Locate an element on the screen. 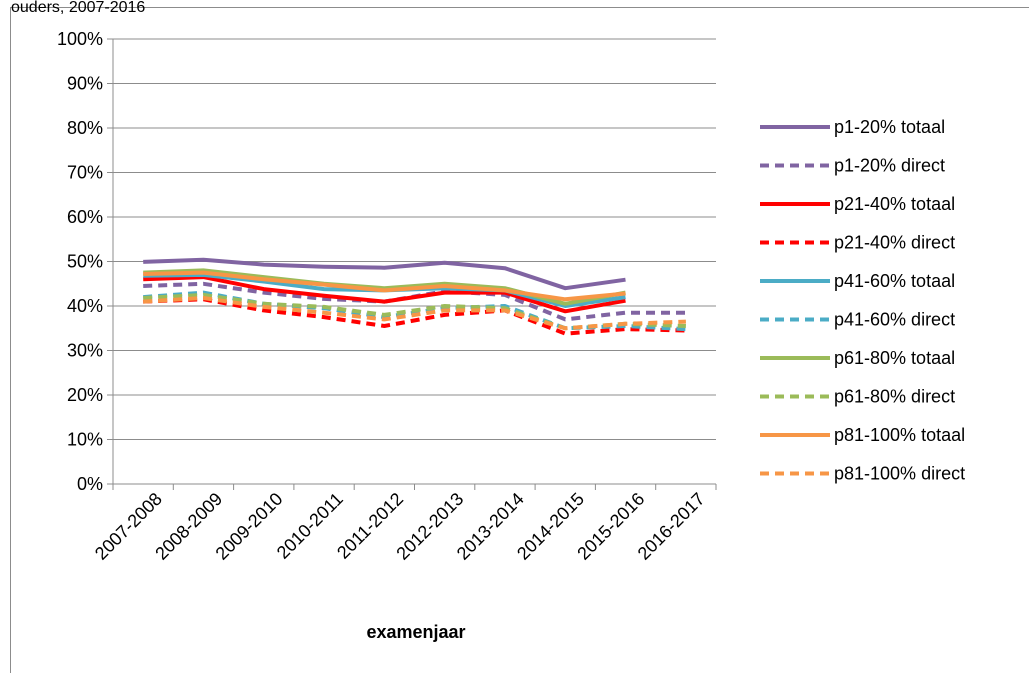 Image resolution: width=1029 pixels, height=673 pixels. legend-label: p41-60% direct is located at coordinates (894, 320).